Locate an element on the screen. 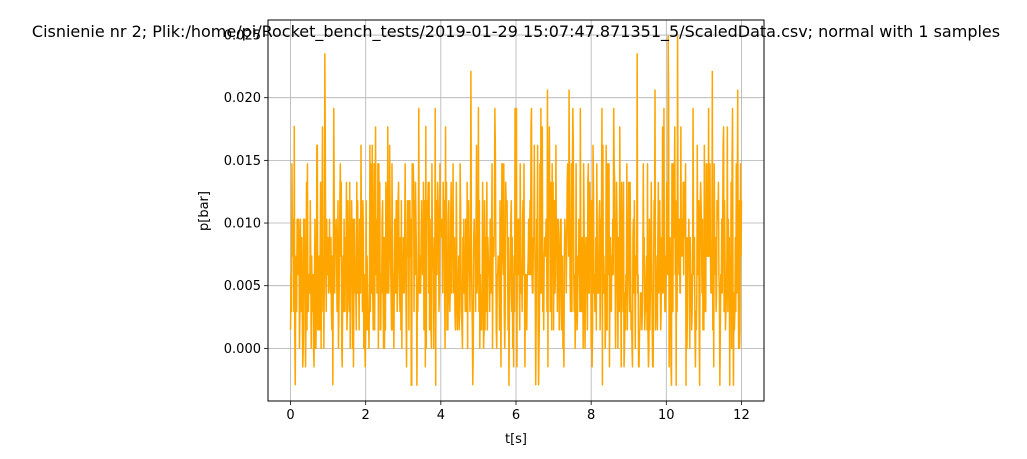  x-tick-label: 2 is located at coordinates (366, 415).